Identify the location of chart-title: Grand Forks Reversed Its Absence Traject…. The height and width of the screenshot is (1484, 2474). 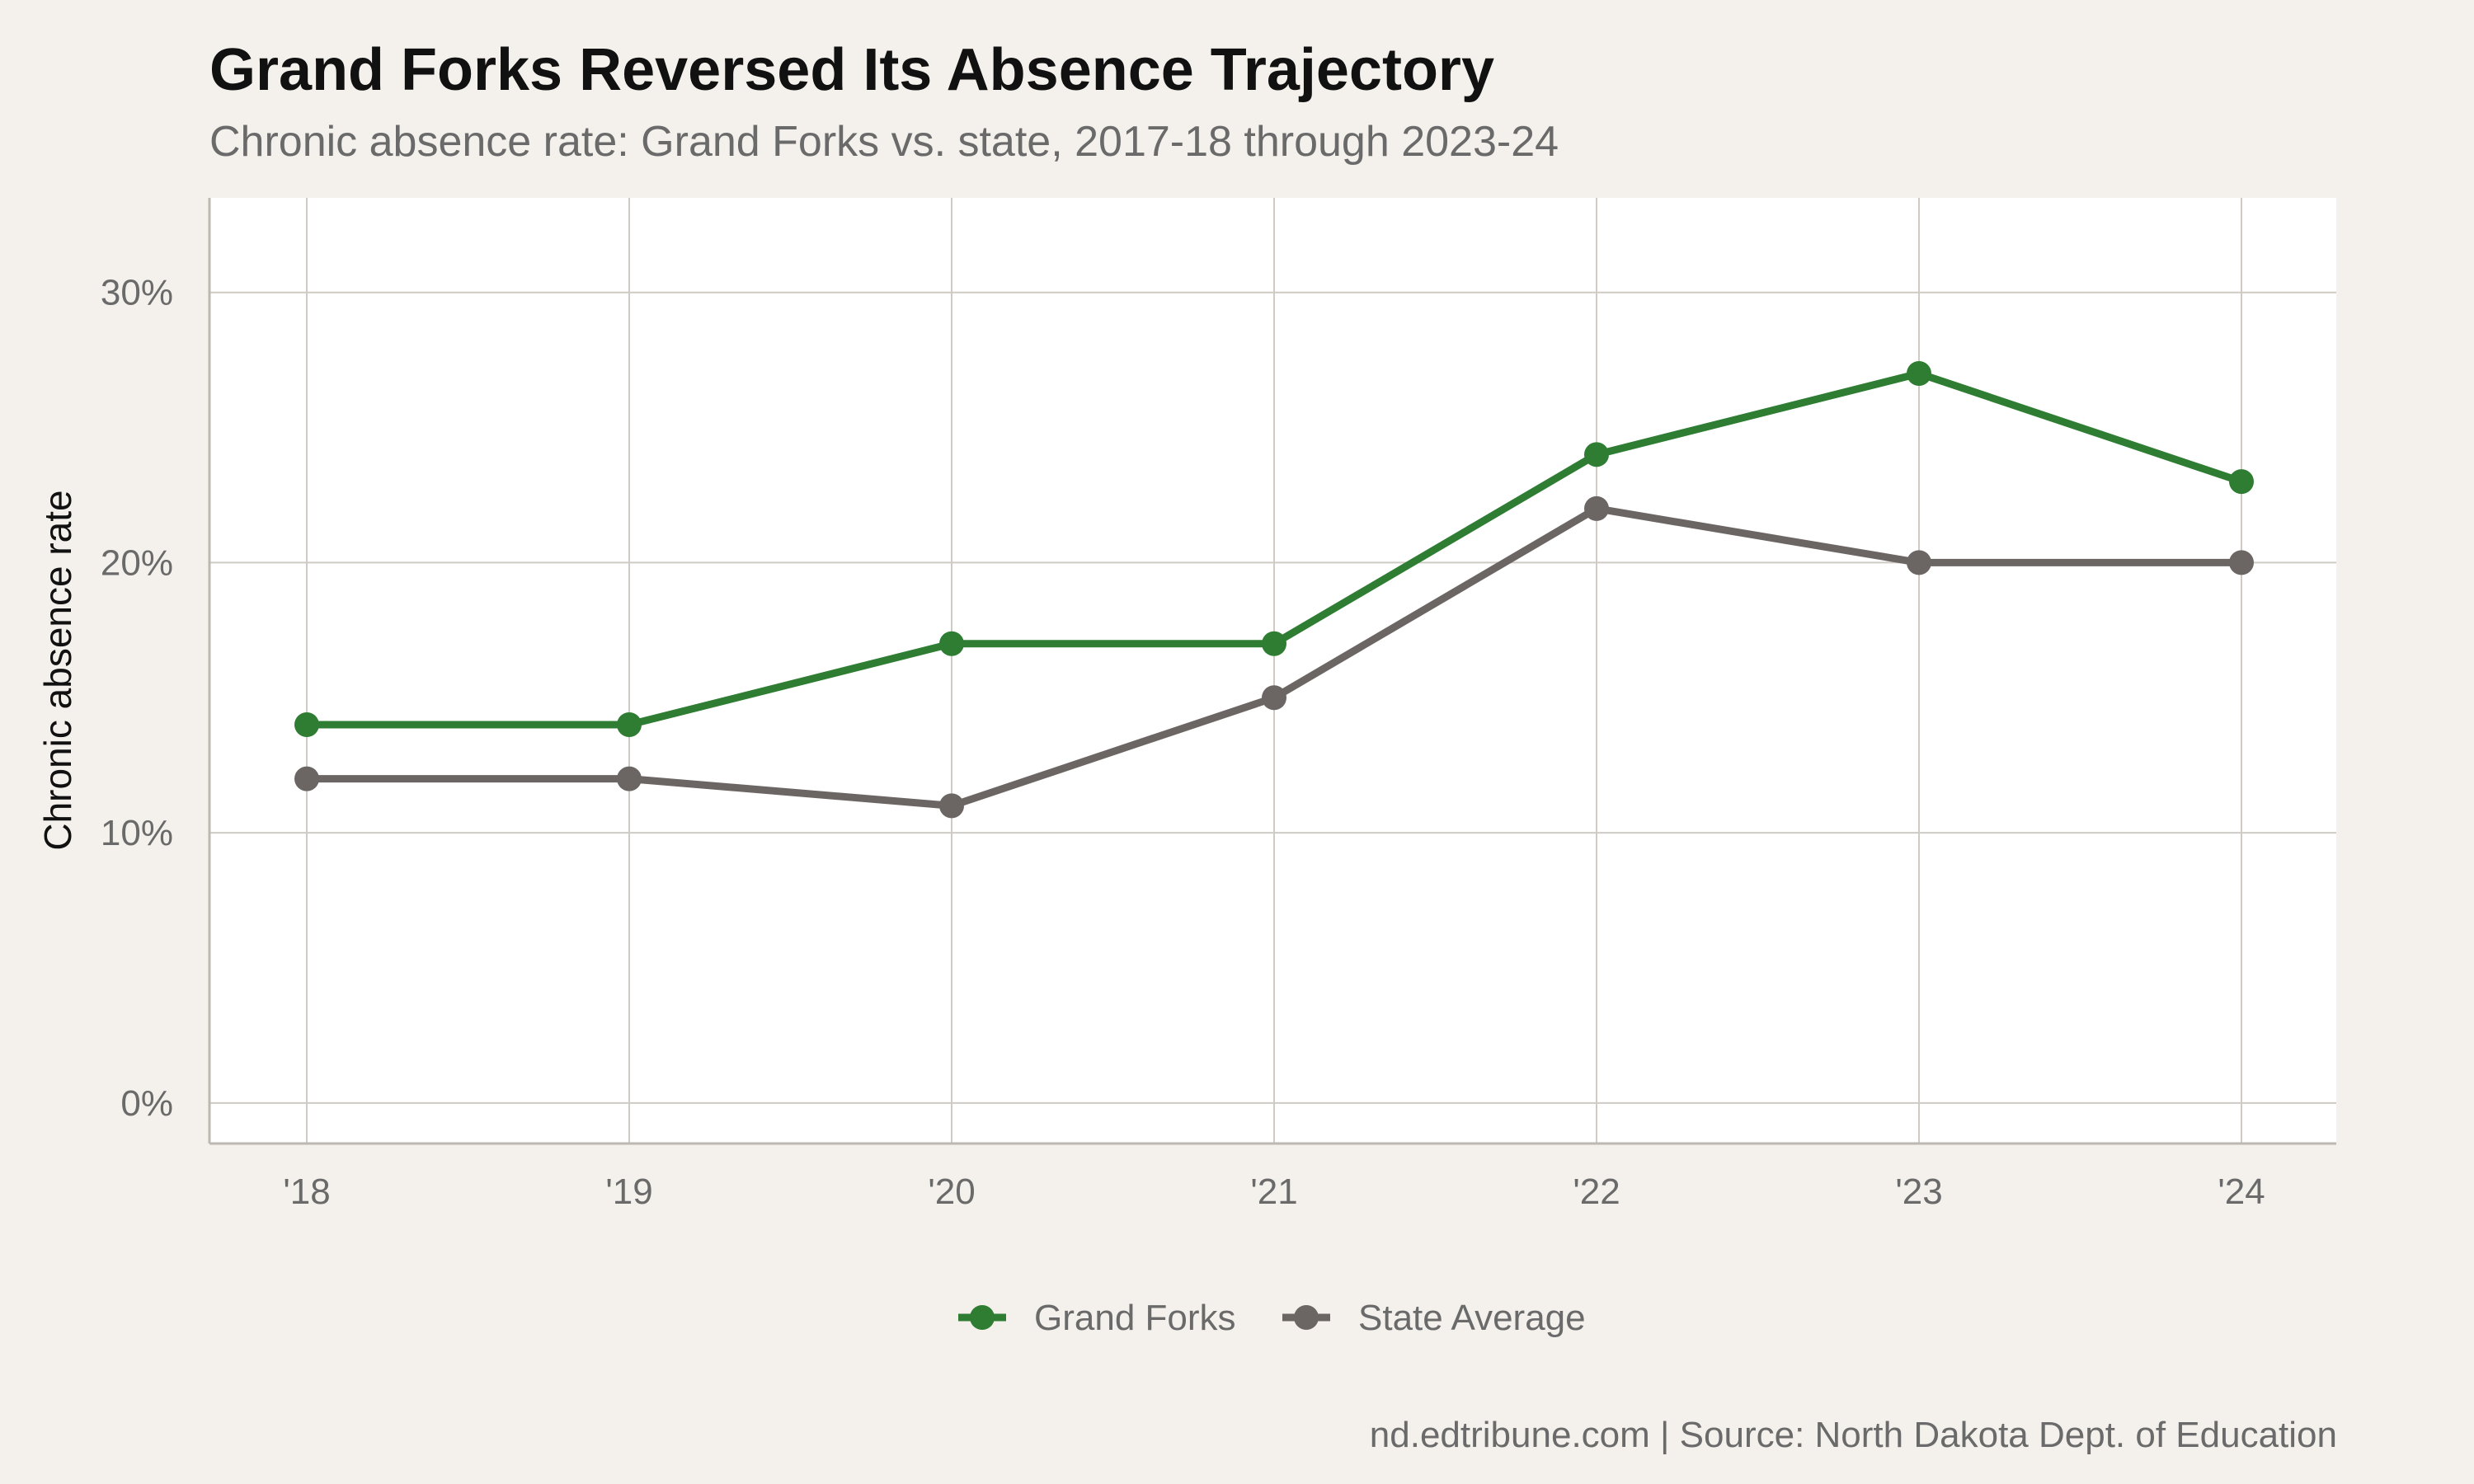
(851, 70).